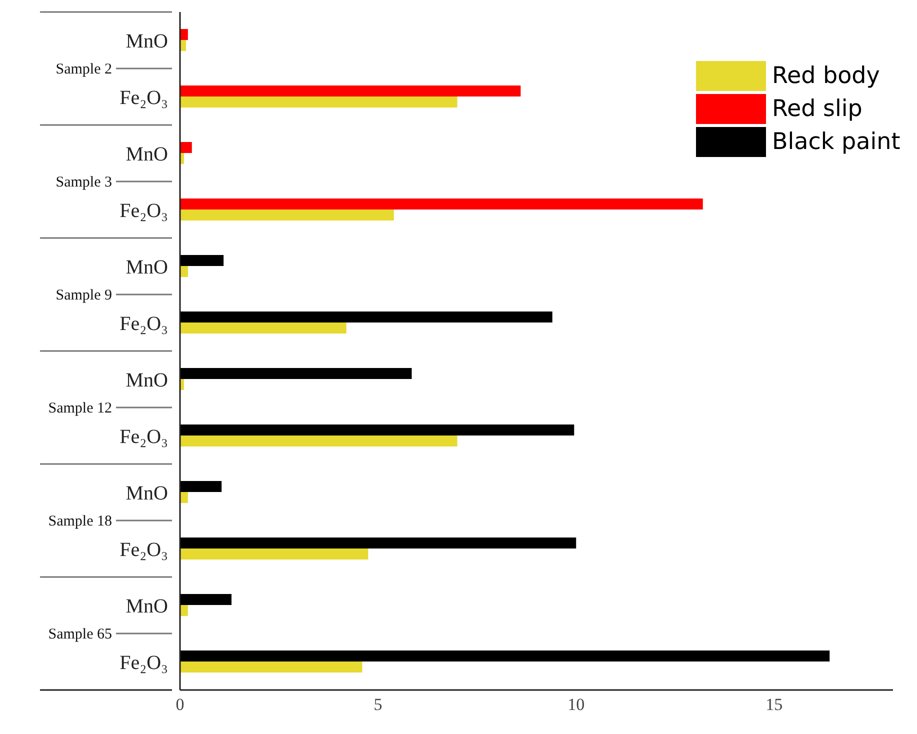 The height and width of the screenshot is (734, 917). What do you see at coordinates (817, 109) in the screenshot?
I see `legend-label: Red slip` at bounding box center [817, 109].